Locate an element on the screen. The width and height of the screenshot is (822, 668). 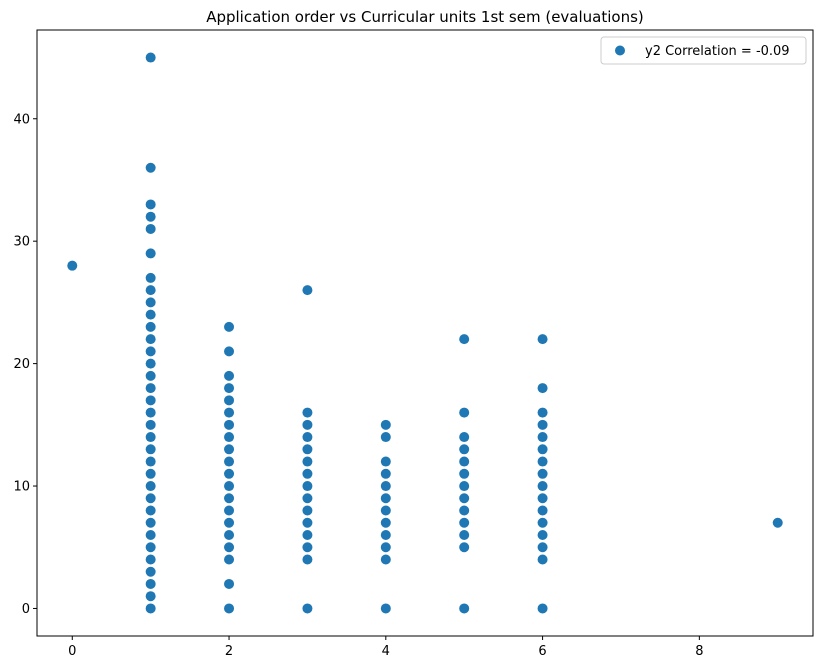
legend-box is located at coordinates (703, 50).